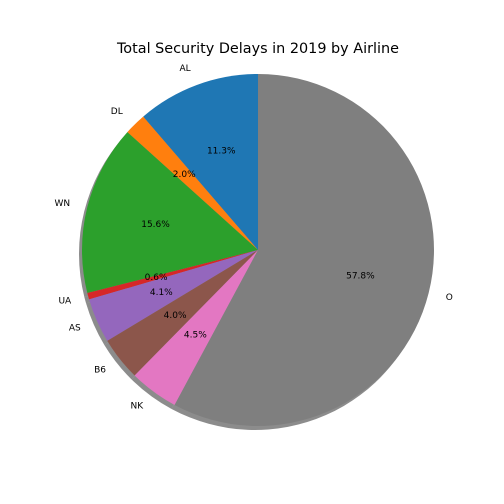 The width and height of the screenshot is (504, 504). I want to click on pie-slice-ua, so click(173, 275).